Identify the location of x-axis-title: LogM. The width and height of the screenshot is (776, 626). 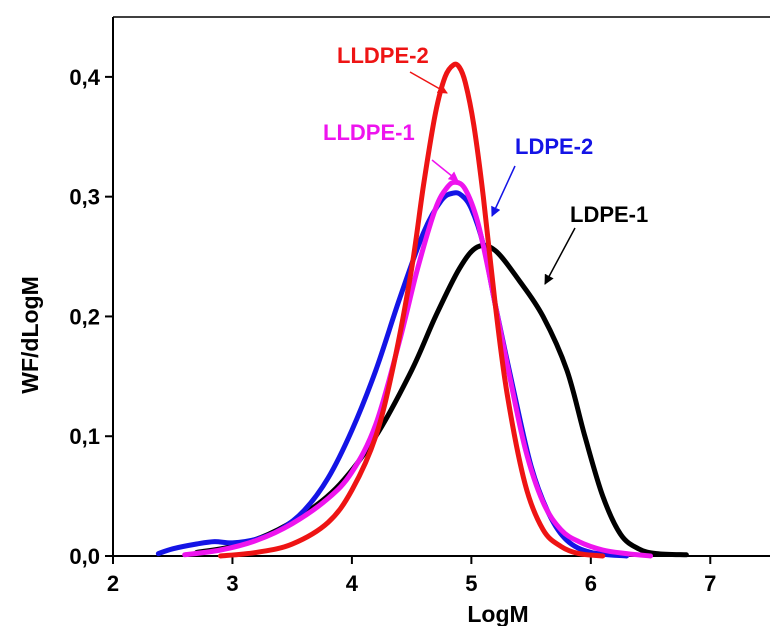
(497, 613).